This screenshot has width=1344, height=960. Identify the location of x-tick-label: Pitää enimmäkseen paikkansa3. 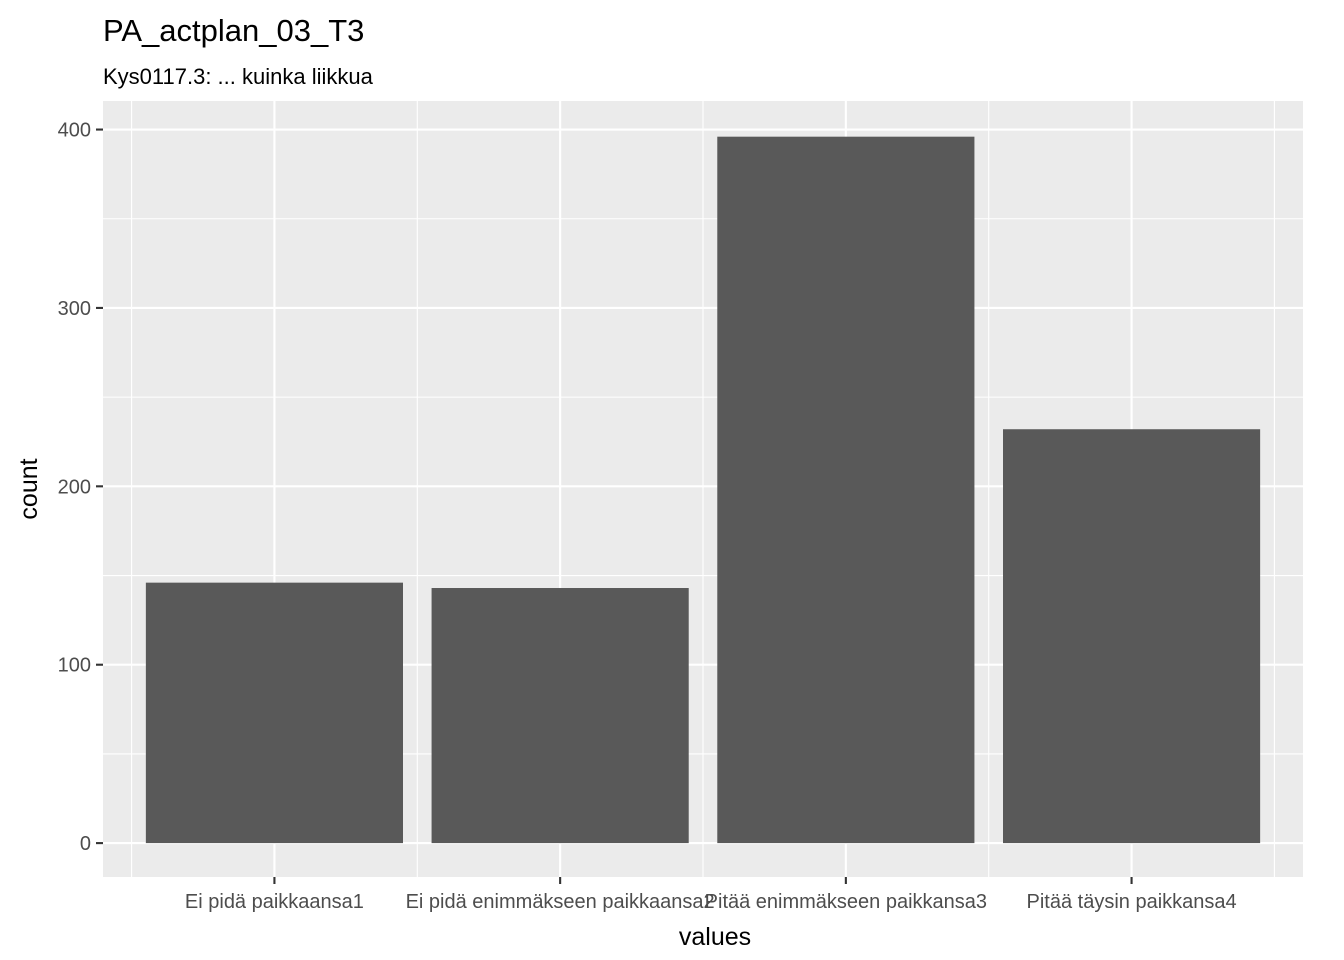
(846, 902).